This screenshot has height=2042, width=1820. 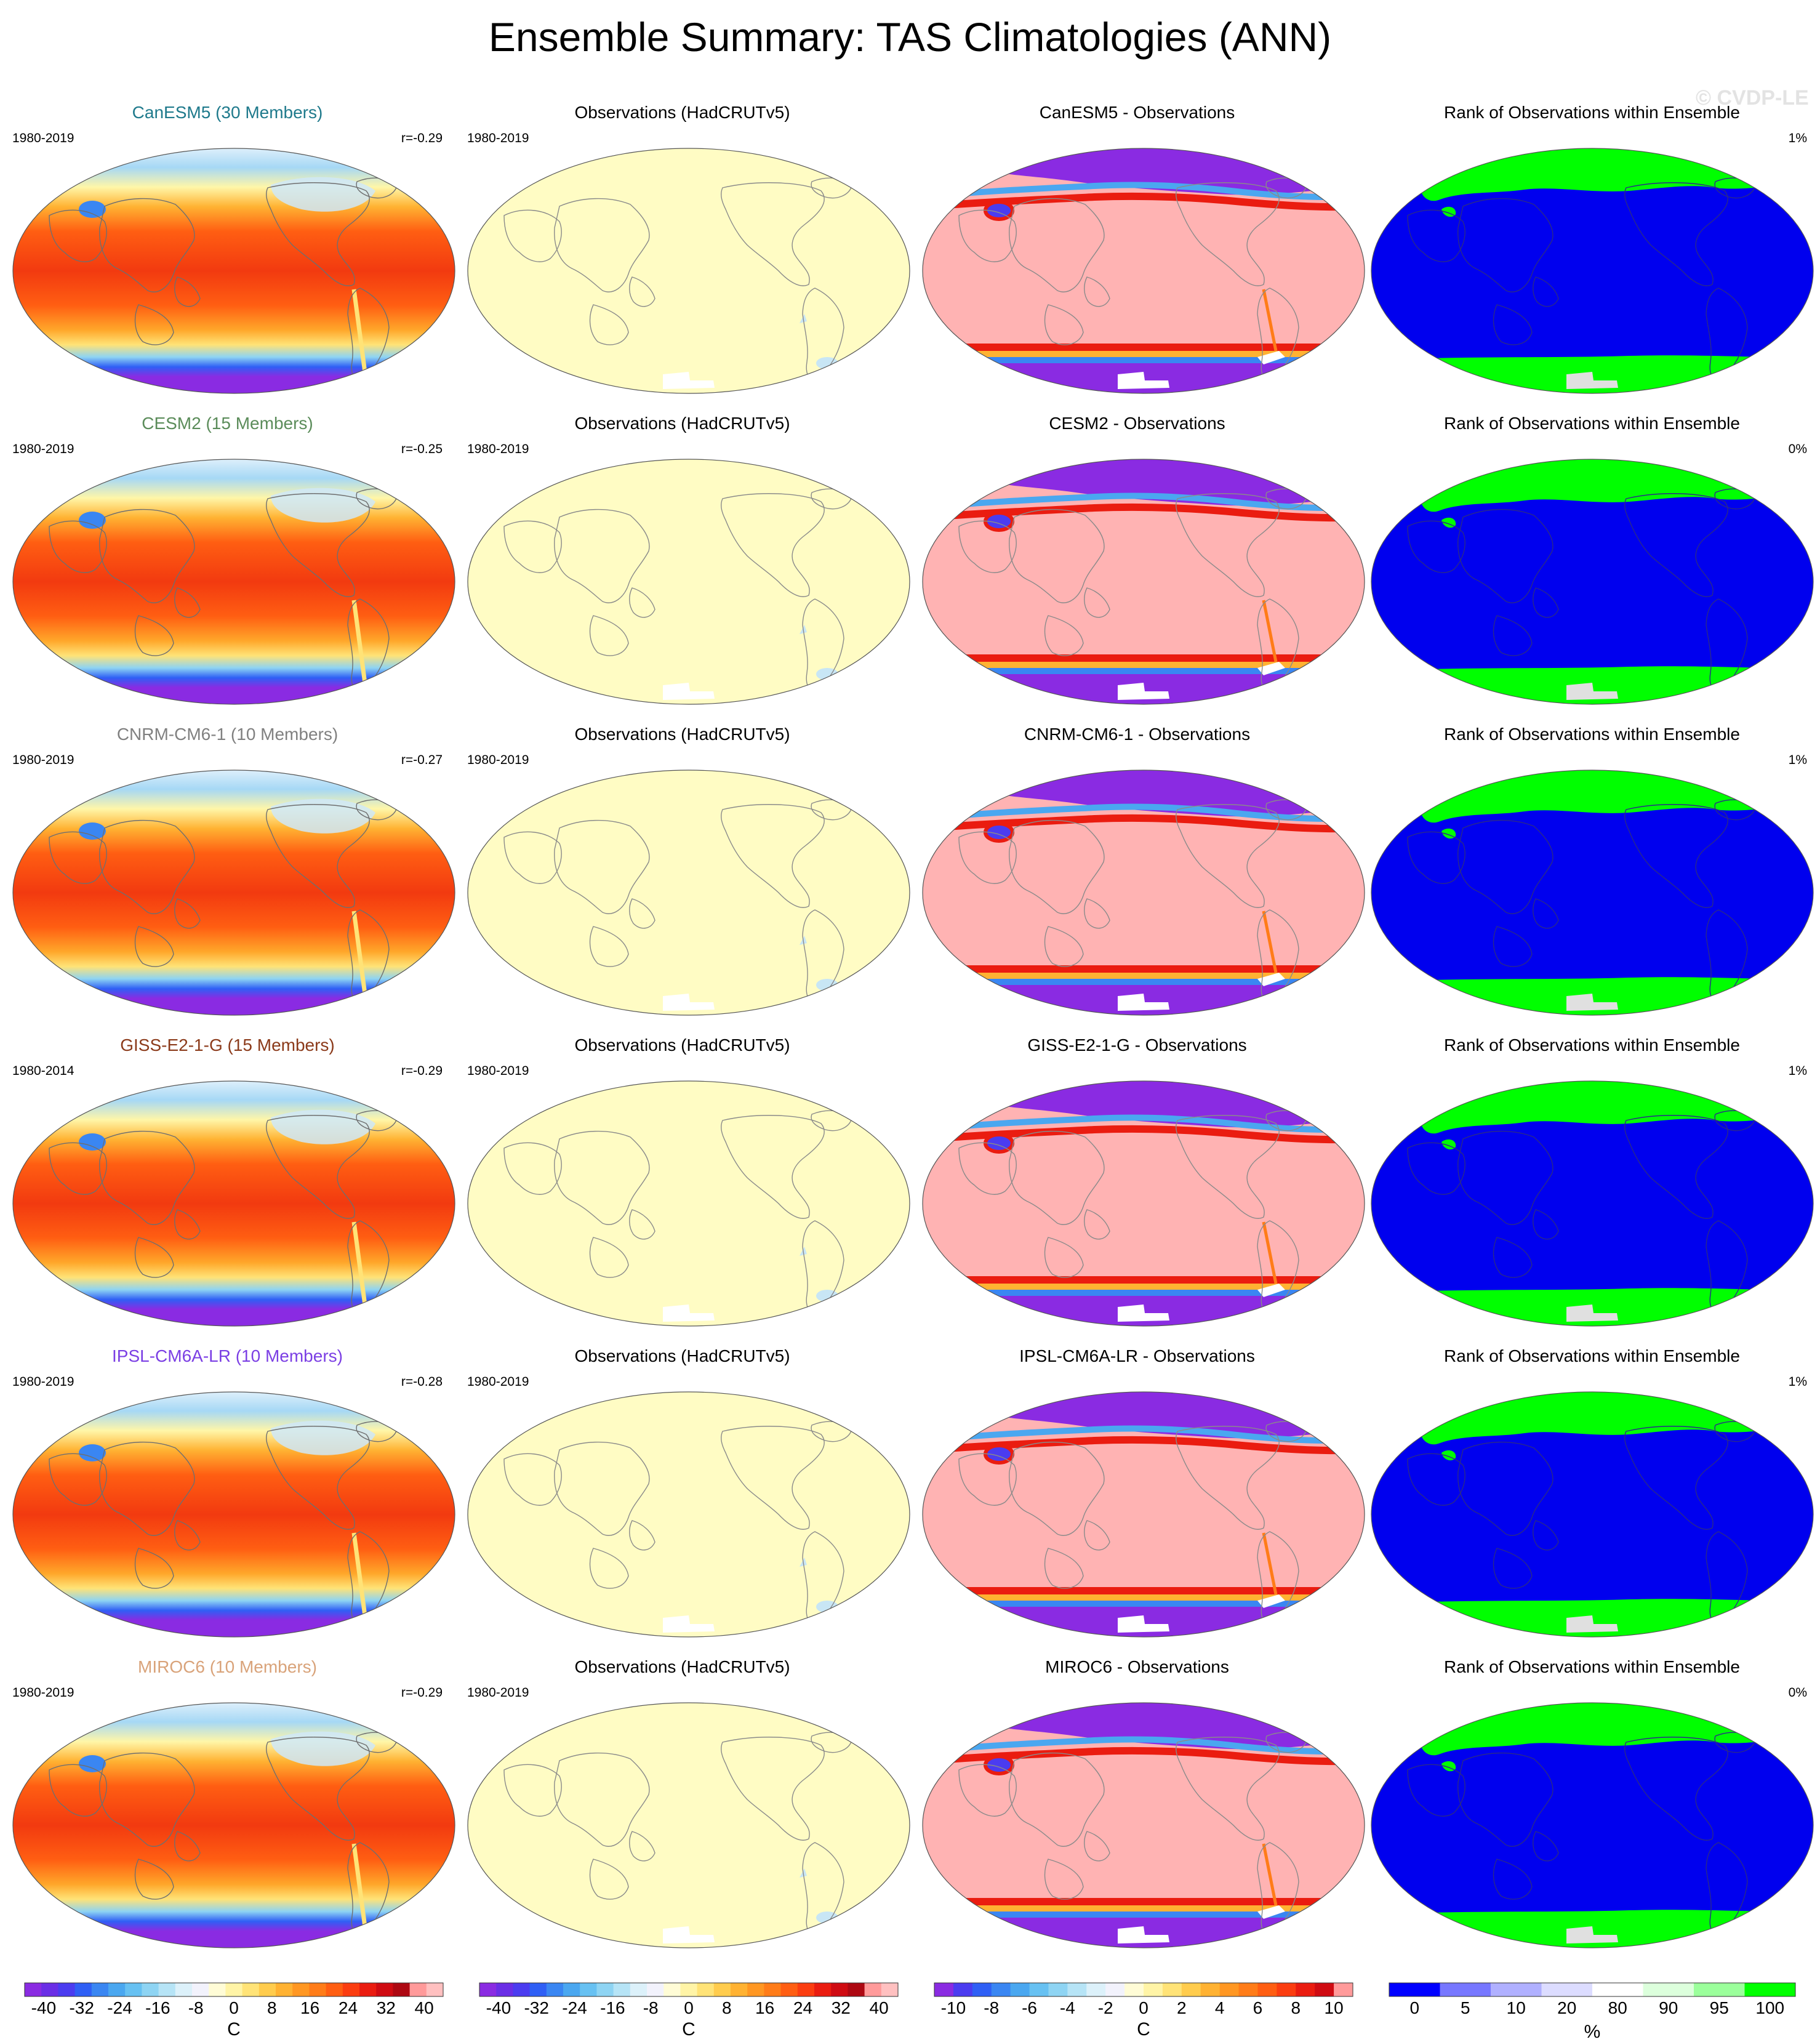 What do you see at coordinates (1517, 2007) in the screenshot?
I see `rank-colorbar-tick-label: 10` at bounding box center [1517, 2007].